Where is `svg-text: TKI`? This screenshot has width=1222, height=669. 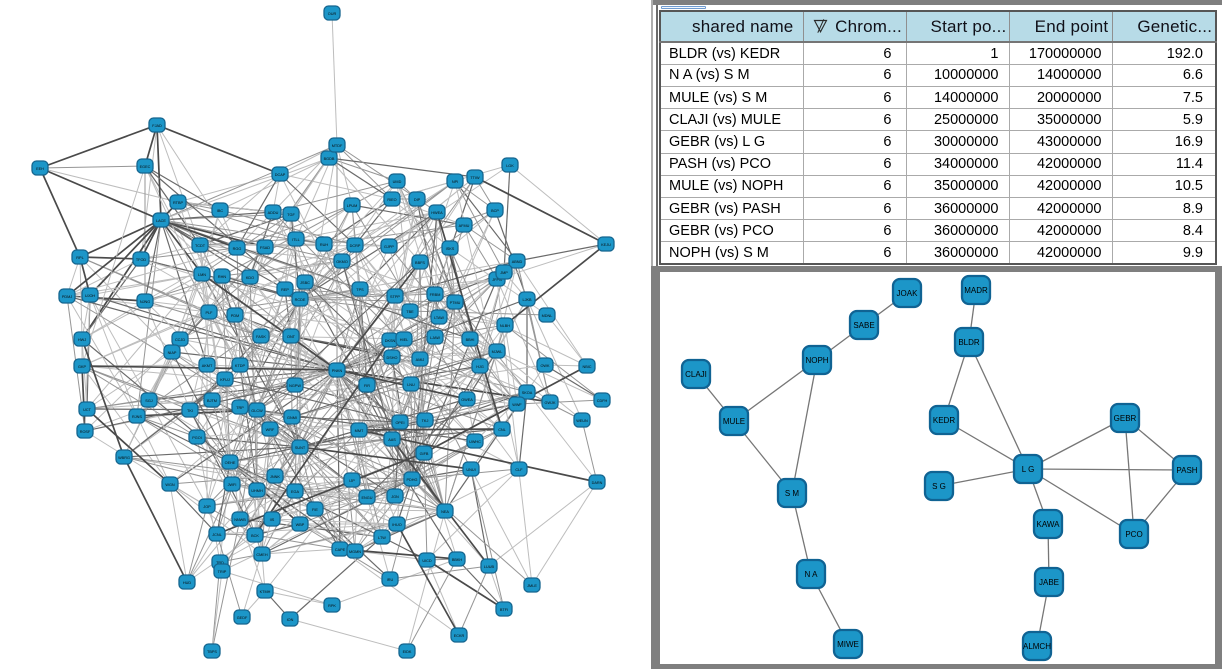 svg-text: TKI is located at coordinates (190, 411).